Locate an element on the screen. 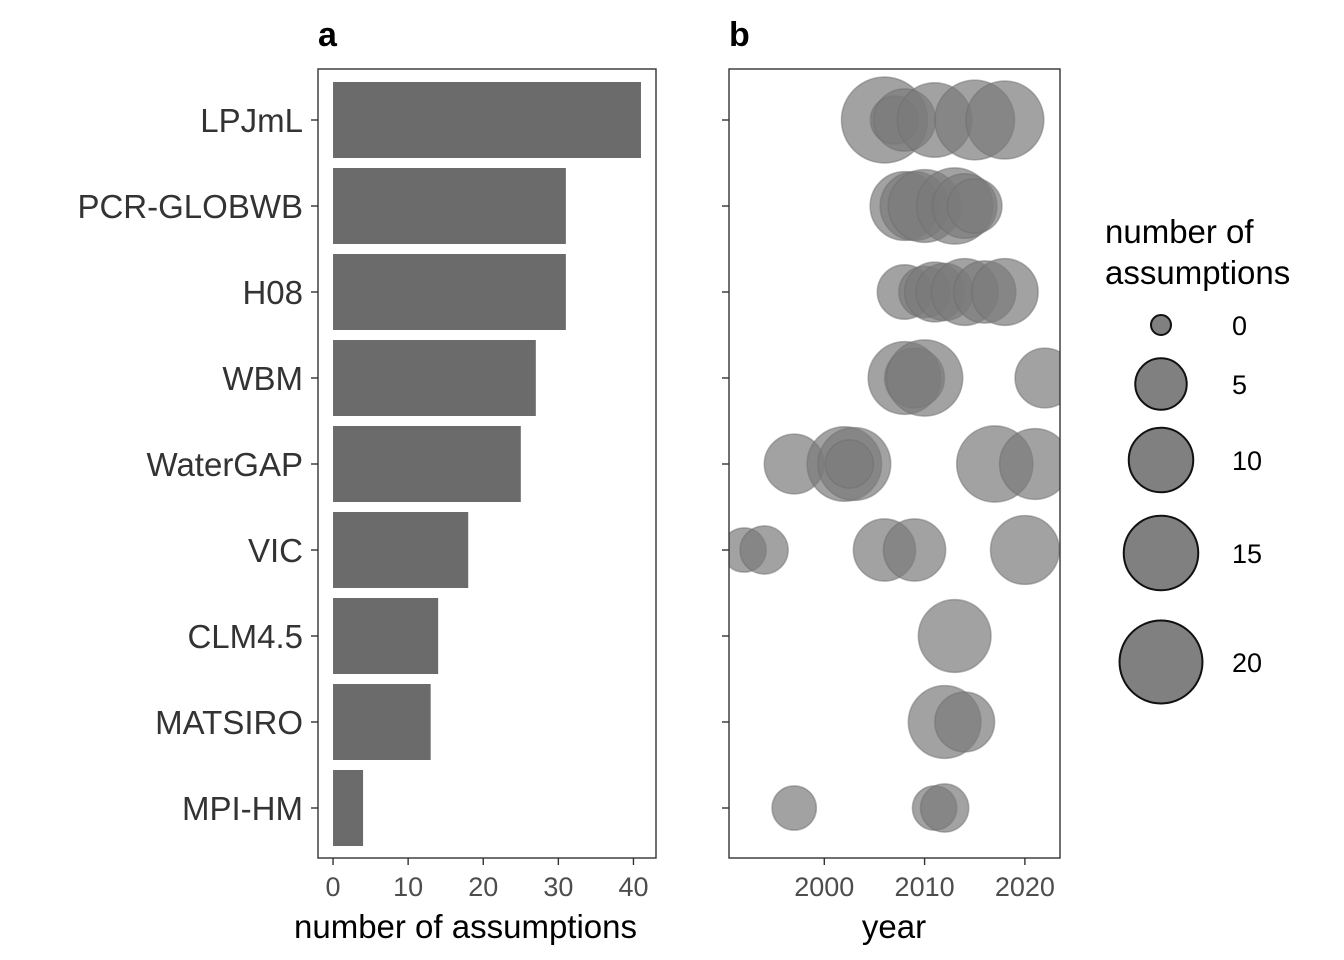 The width and height of the screenshot is (1344, 960). legend-label-15: 15 is located at coordinates (1247, 554).